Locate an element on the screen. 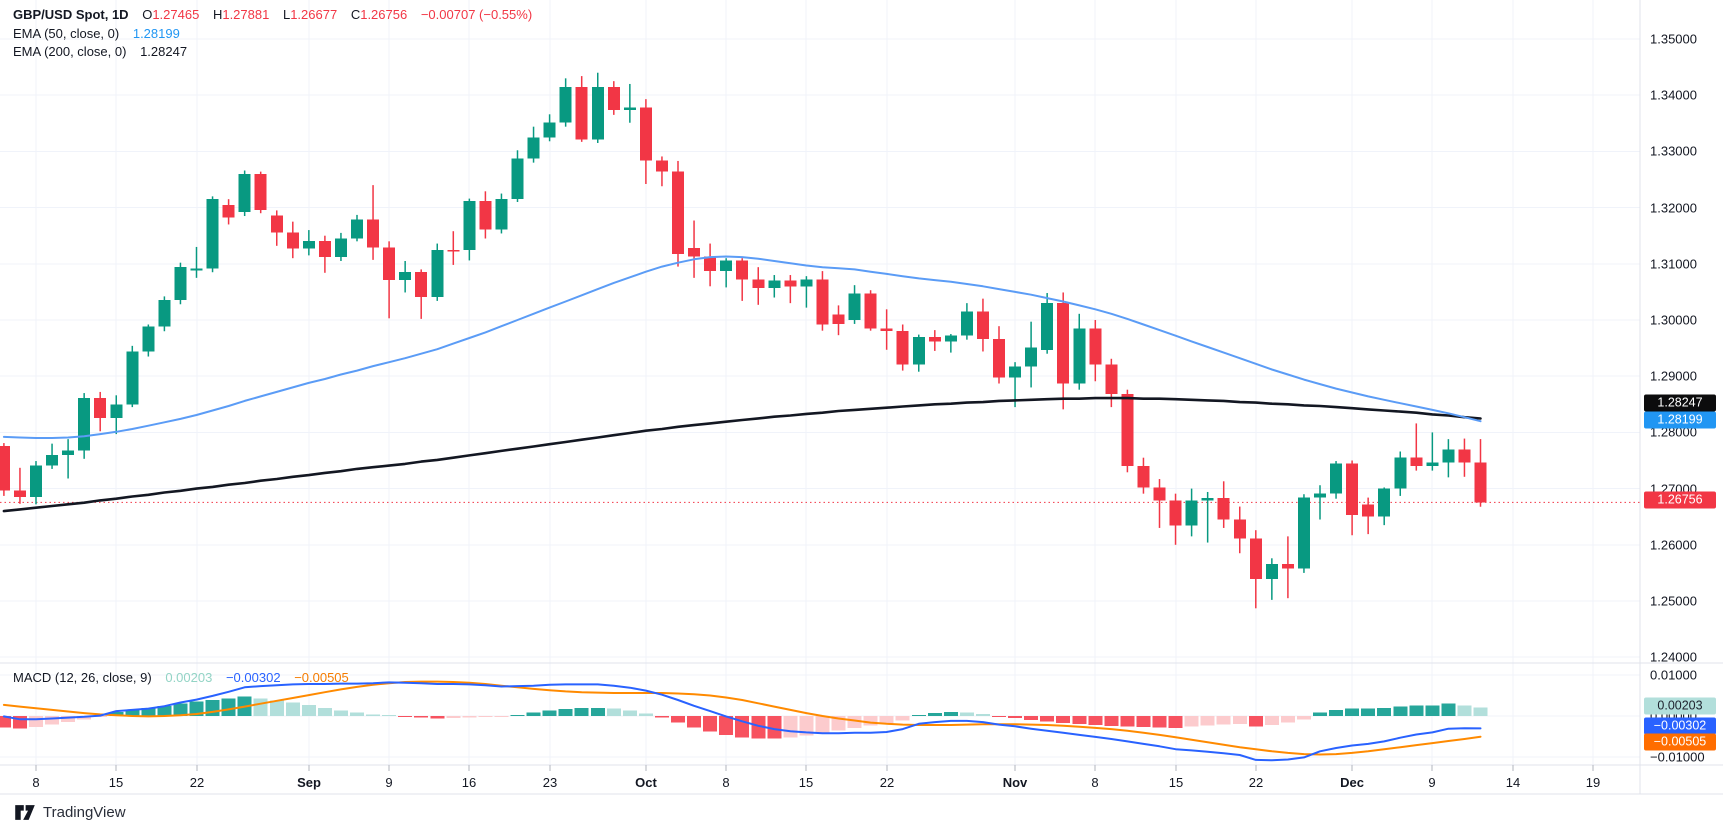  ema200-line is located at coordinates (742, 454).